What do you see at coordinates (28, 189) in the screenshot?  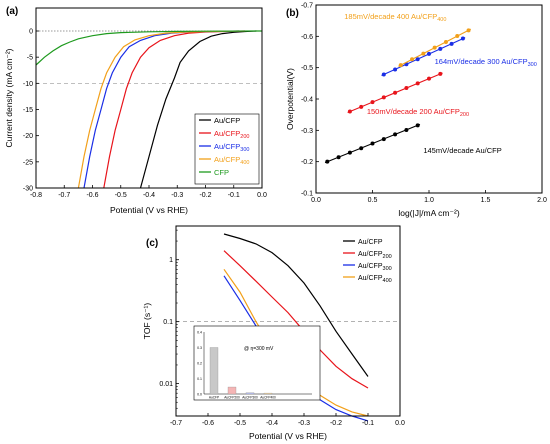 I see `y-tick-label: -30` at bounding box center [28, 189].